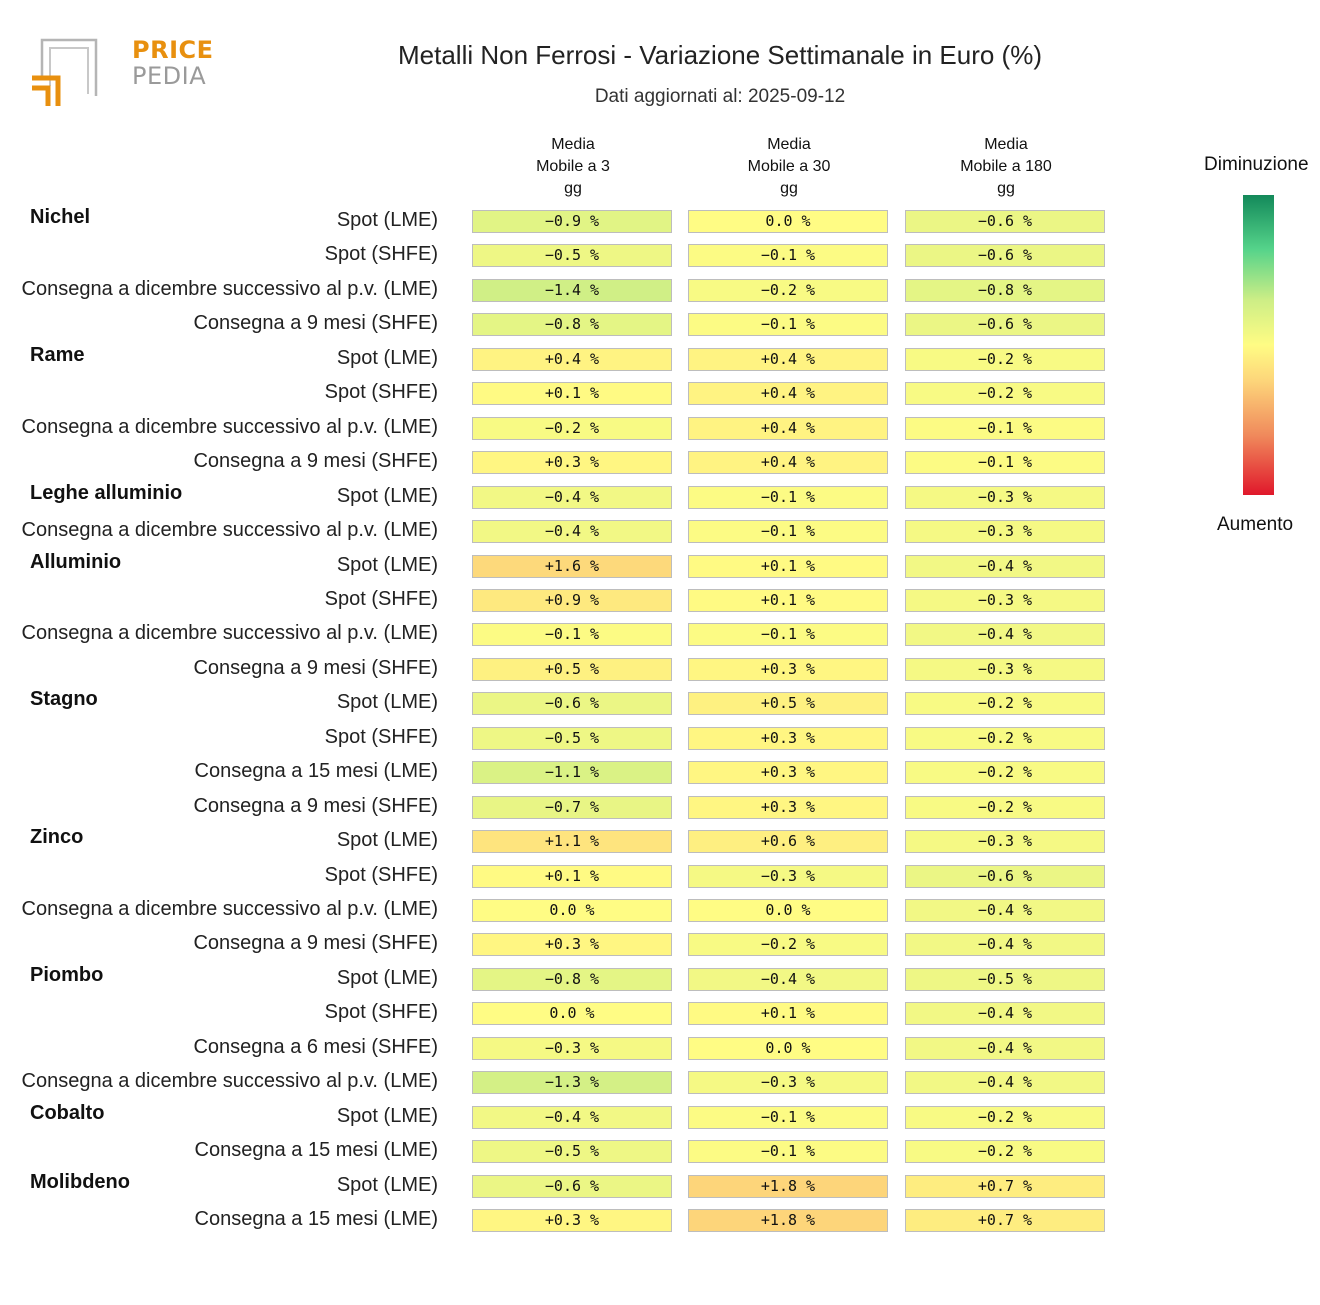 The height and width of the screenshot is (1305, 1320). Describe the element at coordinates (64, 699) in the screenshot. I see `metal-group-label: Stagno` at that location.